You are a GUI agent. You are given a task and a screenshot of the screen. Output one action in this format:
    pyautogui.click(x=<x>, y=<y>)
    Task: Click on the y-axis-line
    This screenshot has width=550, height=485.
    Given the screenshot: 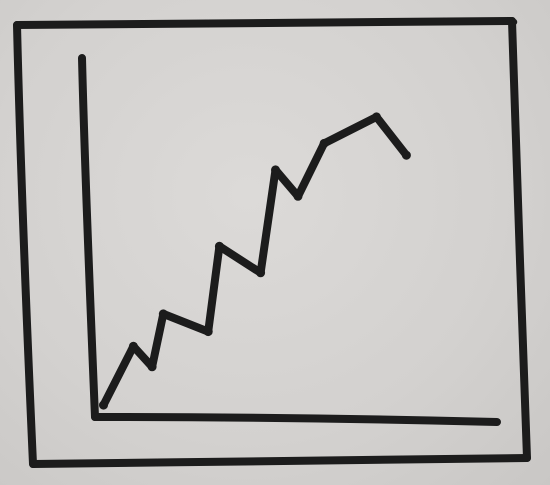 What is the action you would take?
    pyautogui.click(x=88, y=237)
    